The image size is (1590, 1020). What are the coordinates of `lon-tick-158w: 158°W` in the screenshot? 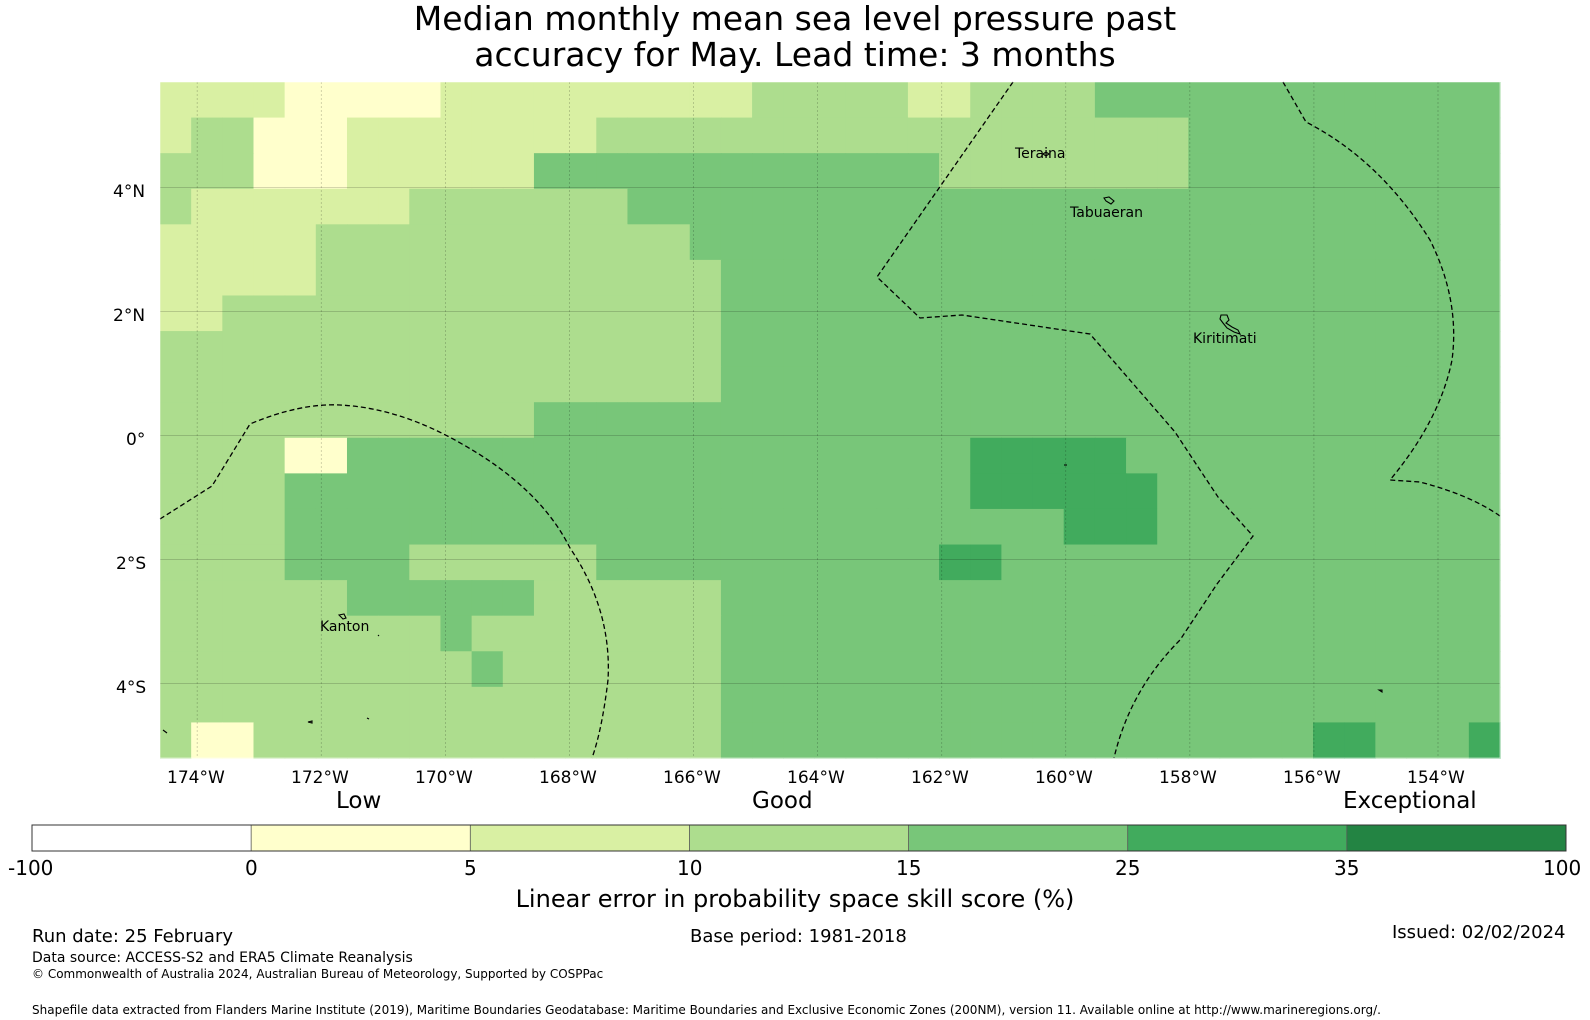 It's located at (1188, 778).